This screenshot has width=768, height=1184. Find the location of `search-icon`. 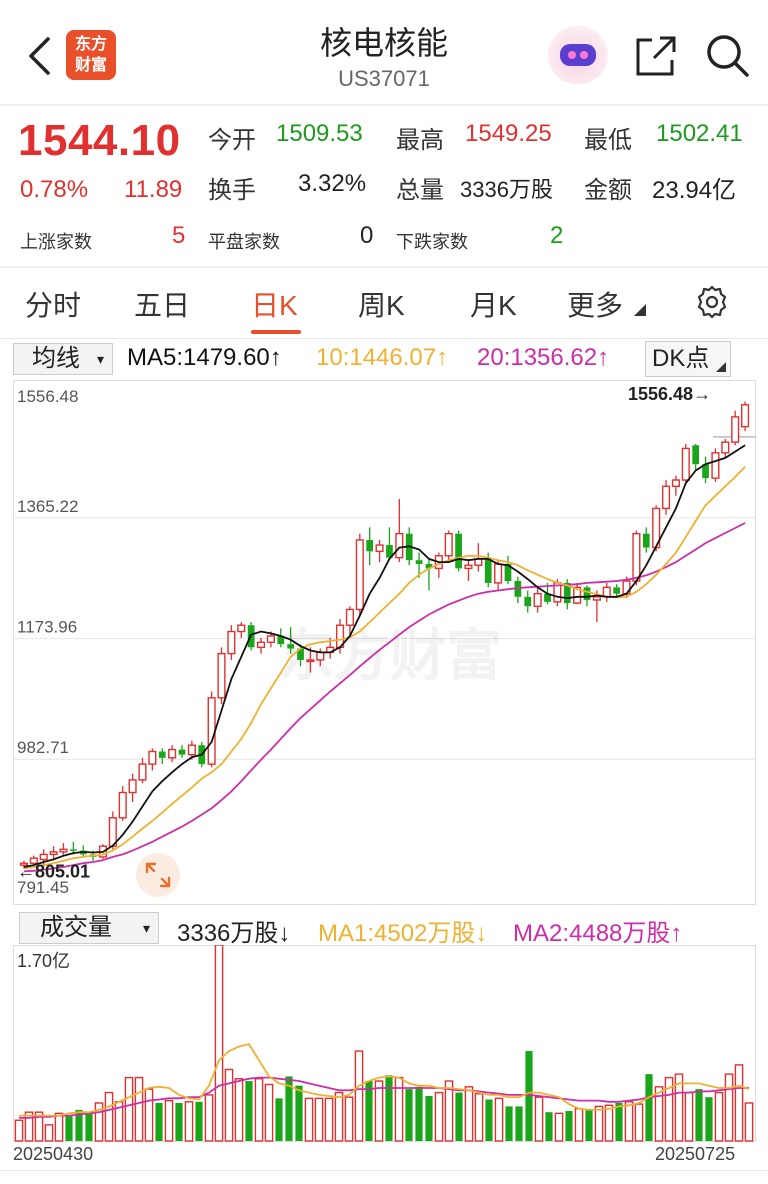

search-icon is located at coordinates (727, 55).